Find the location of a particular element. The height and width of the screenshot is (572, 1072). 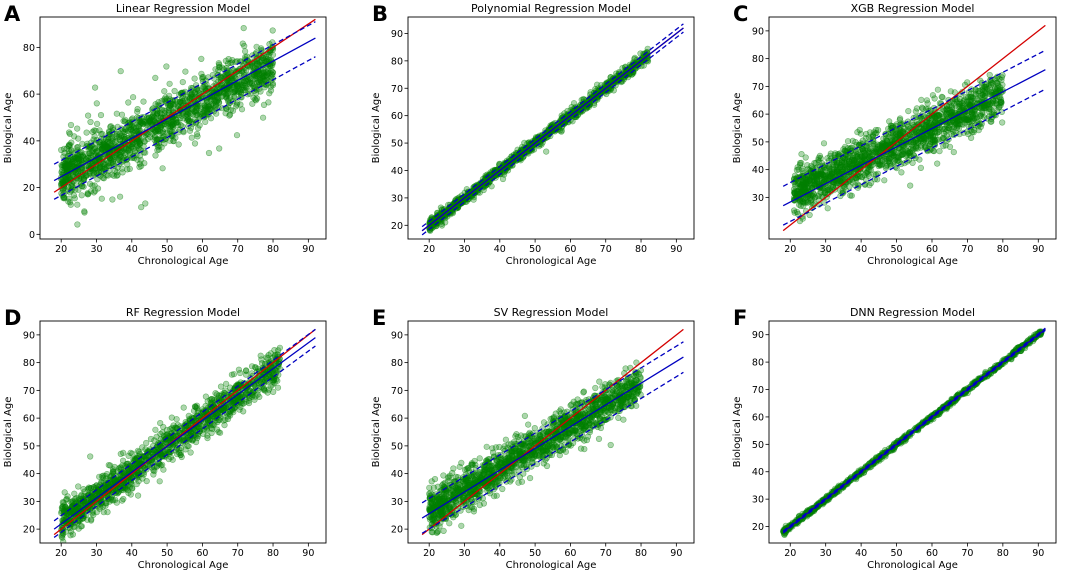

x-tick-label: 60 is located at coordinates (932, 249).